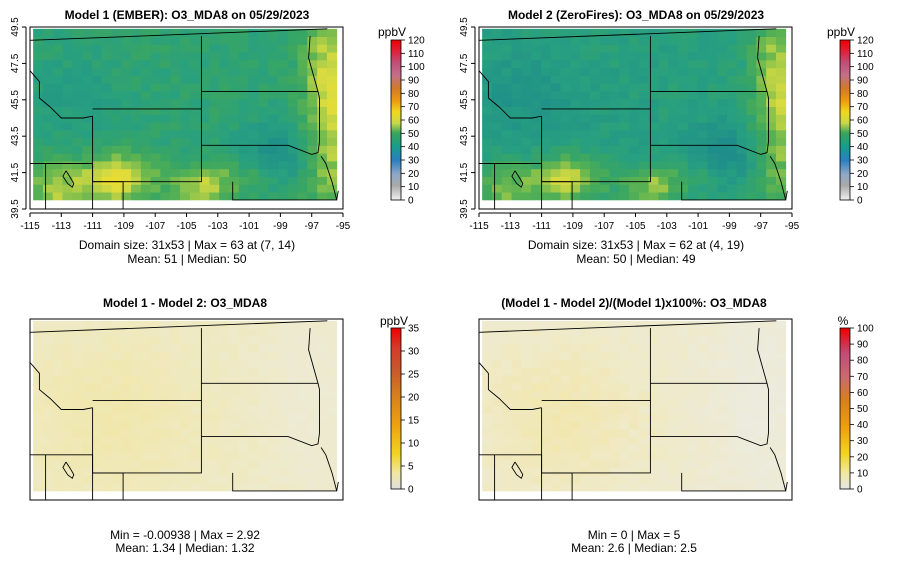 Image resolution: width=900 pixels, height=579 pixels. Describe the element at coordinates (863, 161) in the screenshot. I see `colorbar-tick-label: 30` at that location.